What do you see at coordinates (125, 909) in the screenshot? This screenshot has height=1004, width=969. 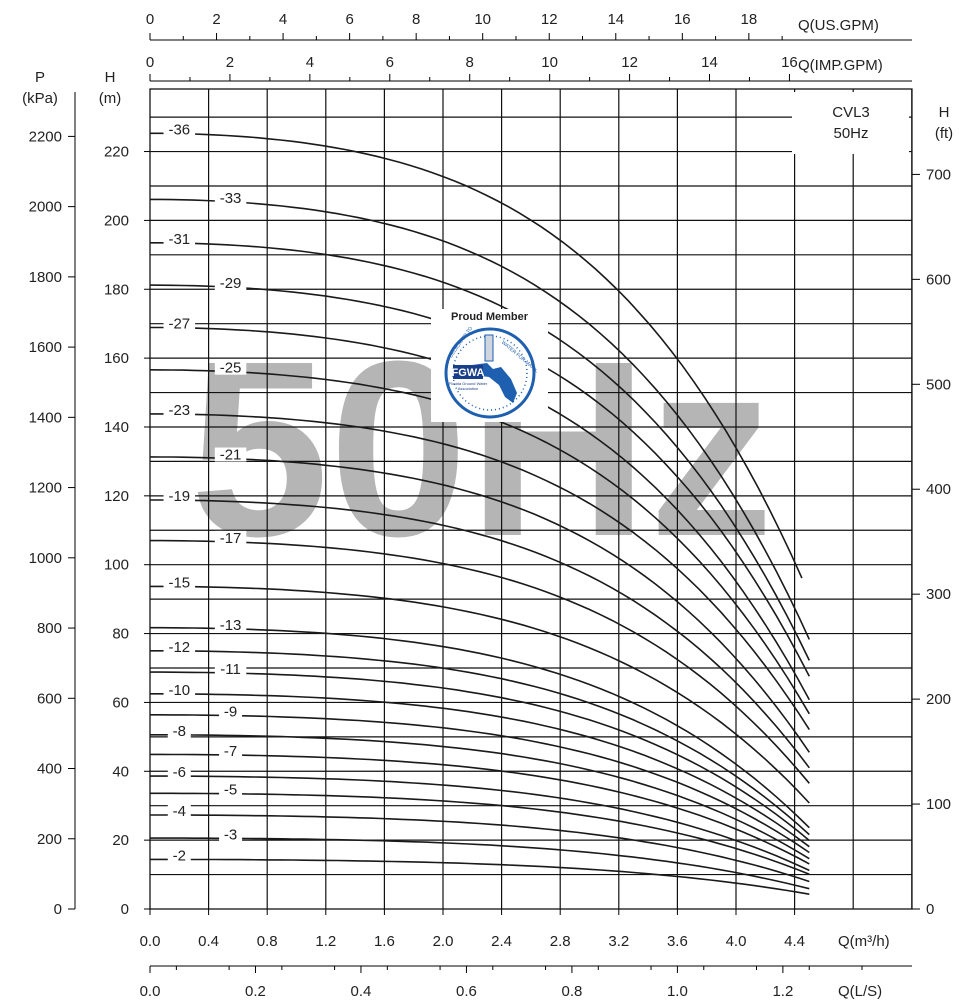 I see `m-tick-label: 0` at bounding box center [125, 909].